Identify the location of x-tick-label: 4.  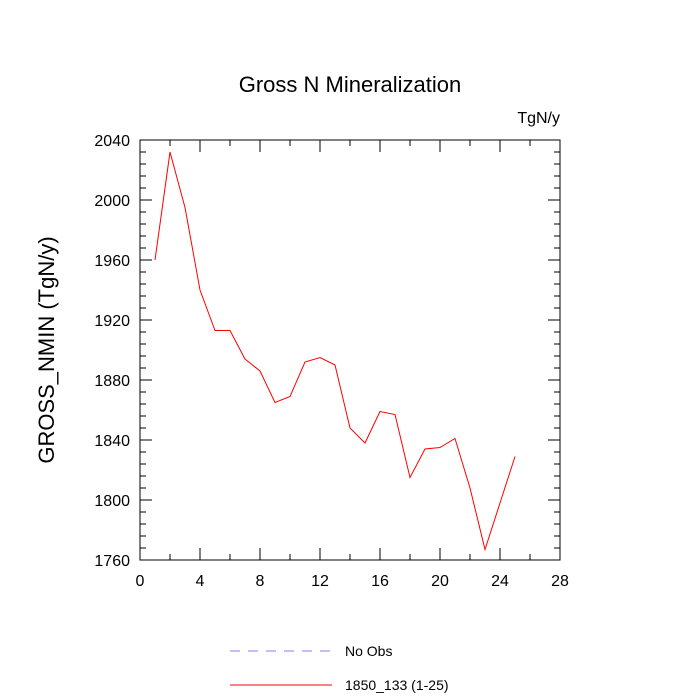
(200, 581).